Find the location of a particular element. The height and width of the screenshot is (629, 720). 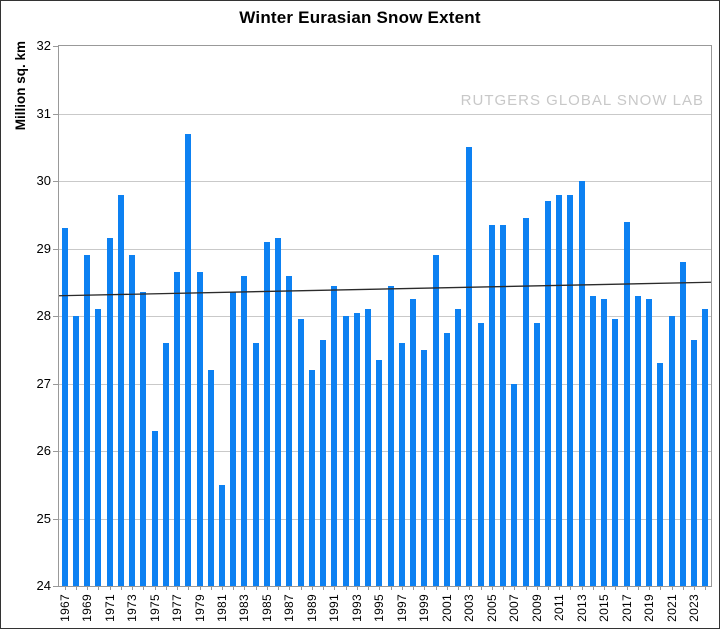

x-tick-label: 1987 is located at coordinates (289, 608).